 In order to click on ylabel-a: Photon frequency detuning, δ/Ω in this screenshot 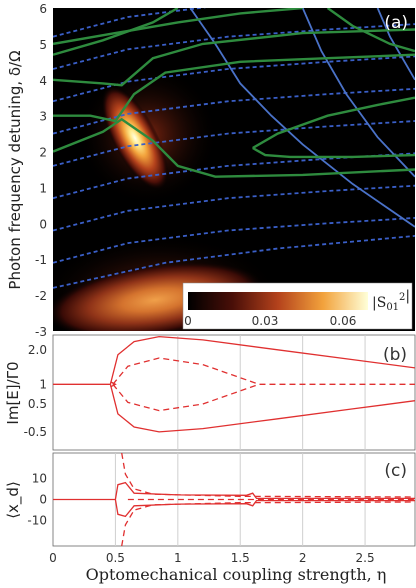, I will do `click(15, 169)`.